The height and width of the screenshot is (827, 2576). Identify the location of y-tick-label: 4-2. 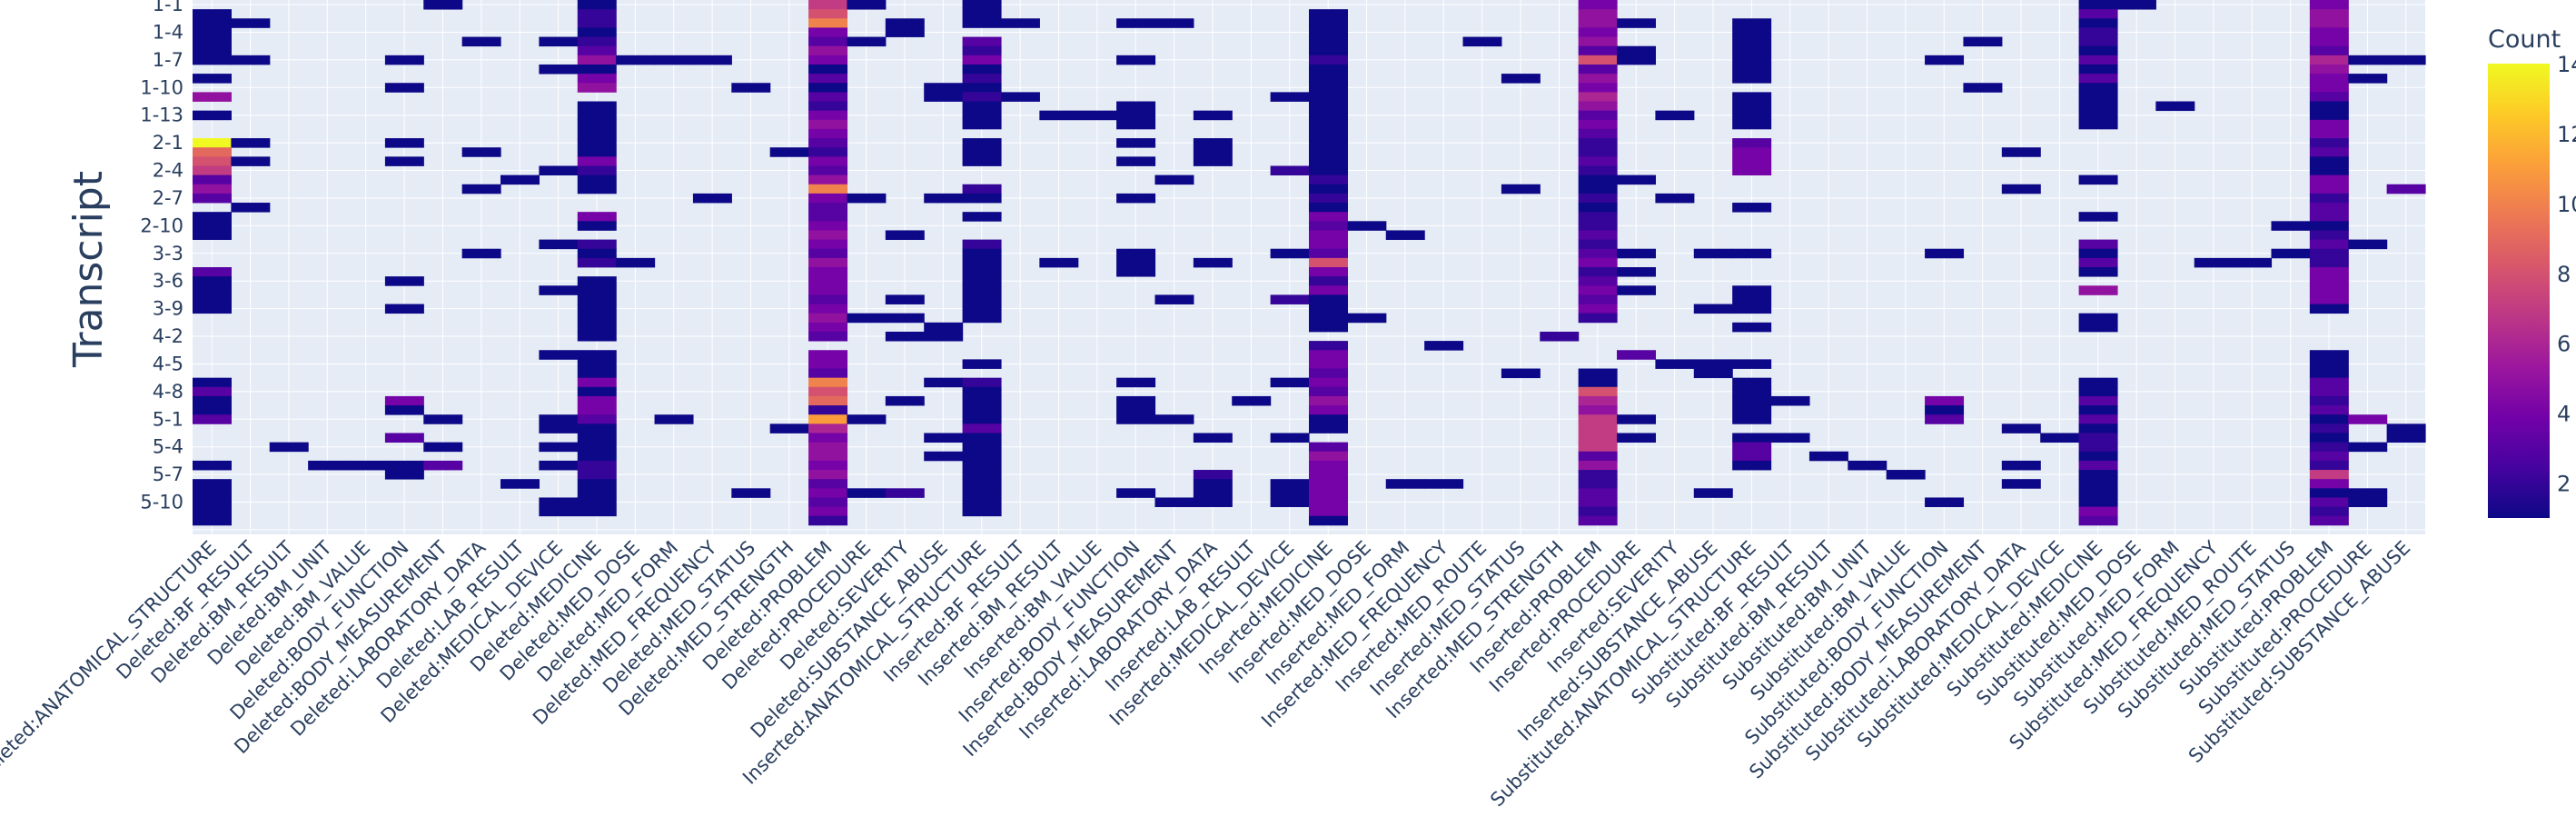
(168, 336).